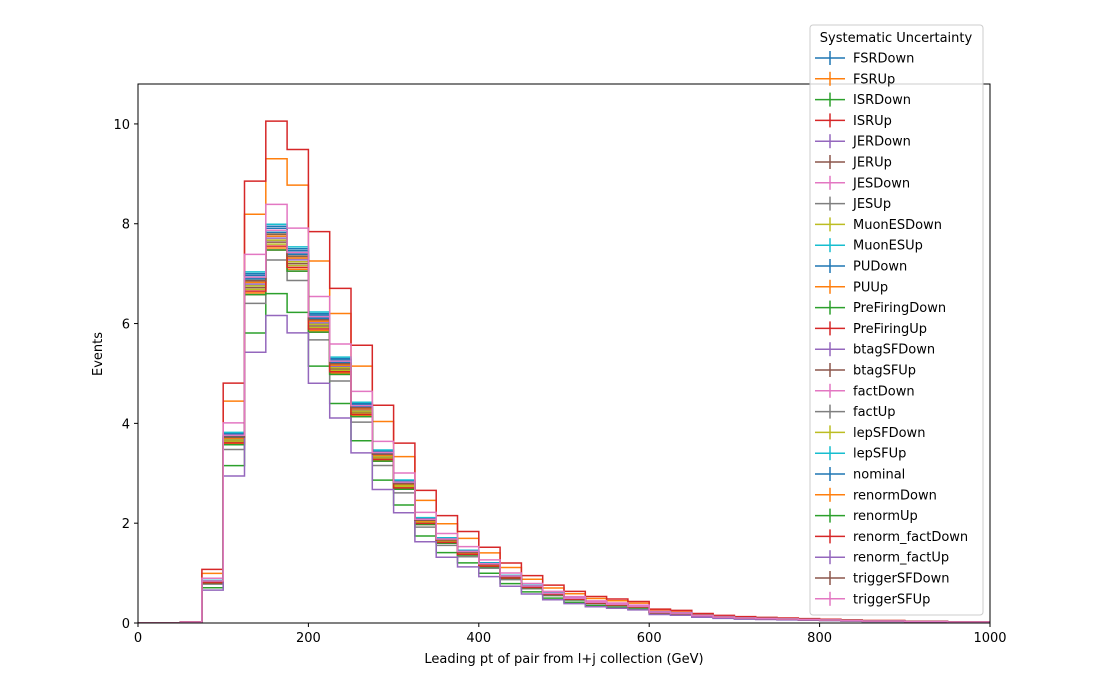 The width and height of the screenshot is (1100, 700). I want to click on legend-entry-renorm_factUp: renorm_factUp, so click(882, 558).